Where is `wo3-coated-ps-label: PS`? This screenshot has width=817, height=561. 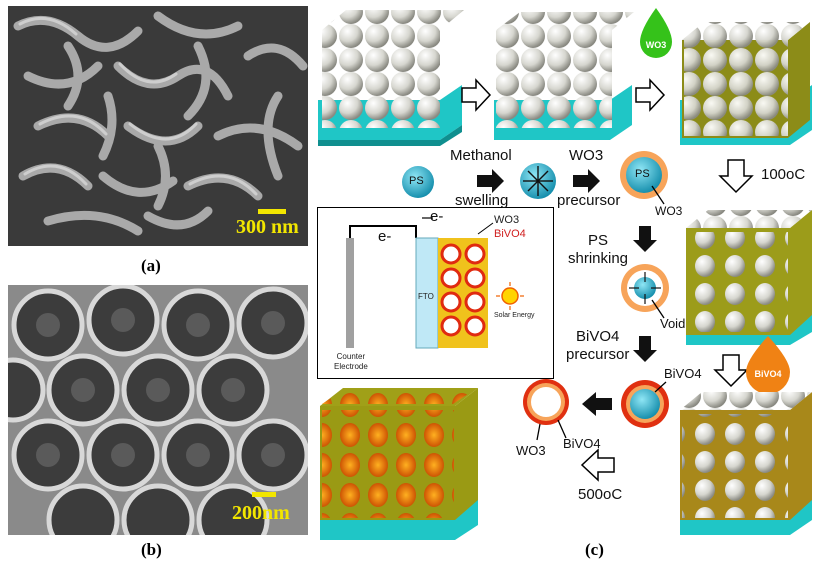 wo3-coated-ps-label: PS is located at coordinates (642, 174).